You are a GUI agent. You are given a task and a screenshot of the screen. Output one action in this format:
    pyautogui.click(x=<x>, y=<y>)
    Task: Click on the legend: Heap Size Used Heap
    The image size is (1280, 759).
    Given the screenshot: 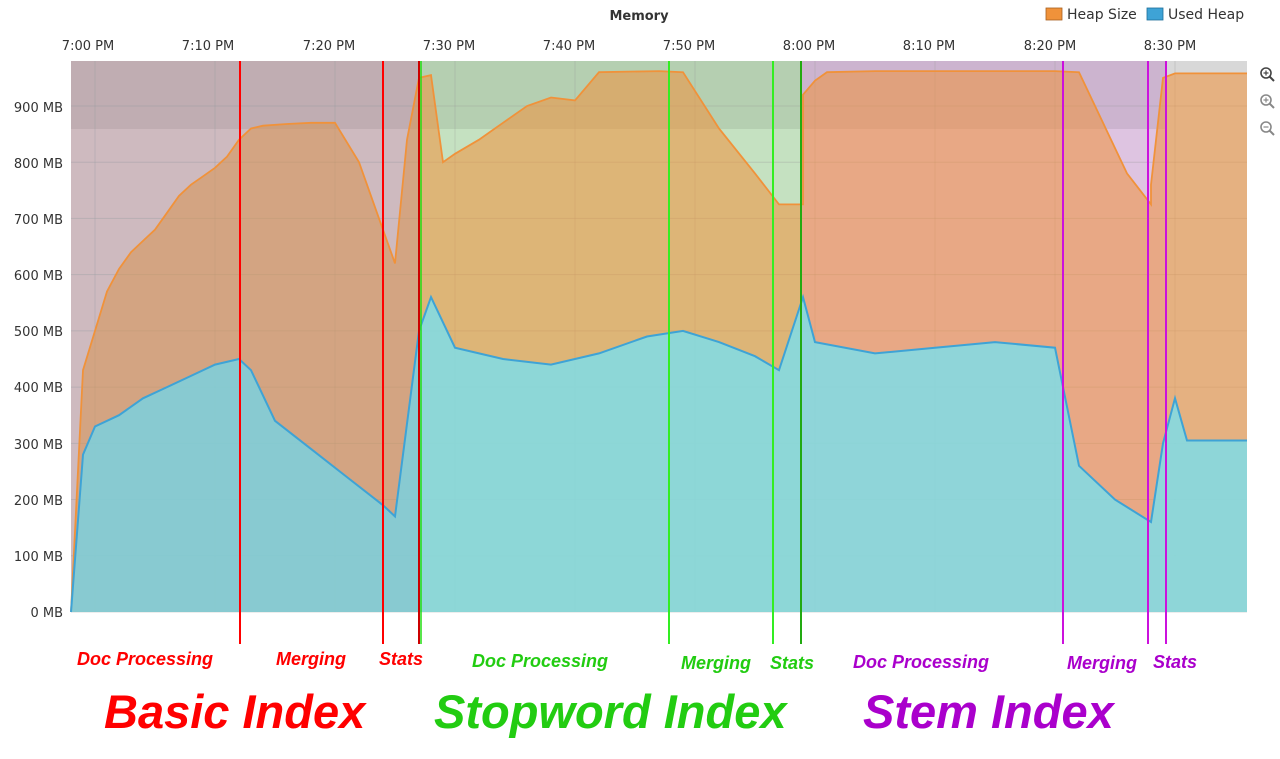 What is the action you would take?
    pyautogui.click(x=1144, y=15)
    